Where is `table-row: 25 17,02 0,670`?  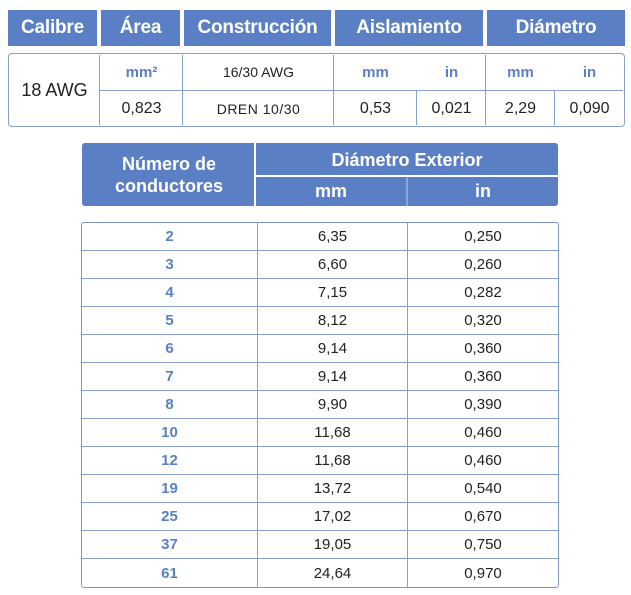
table-row: 25 17,02 0,670 is located at coordinates (320, 517).